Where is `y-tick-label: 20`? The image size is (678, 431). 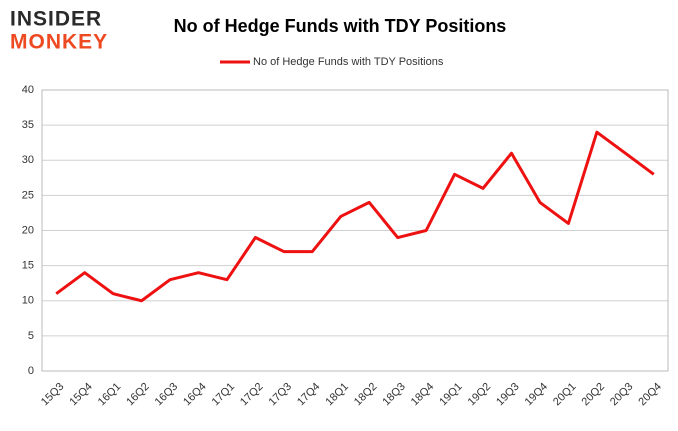
y-tick-label: 20 is located at coordinates (28, 230).